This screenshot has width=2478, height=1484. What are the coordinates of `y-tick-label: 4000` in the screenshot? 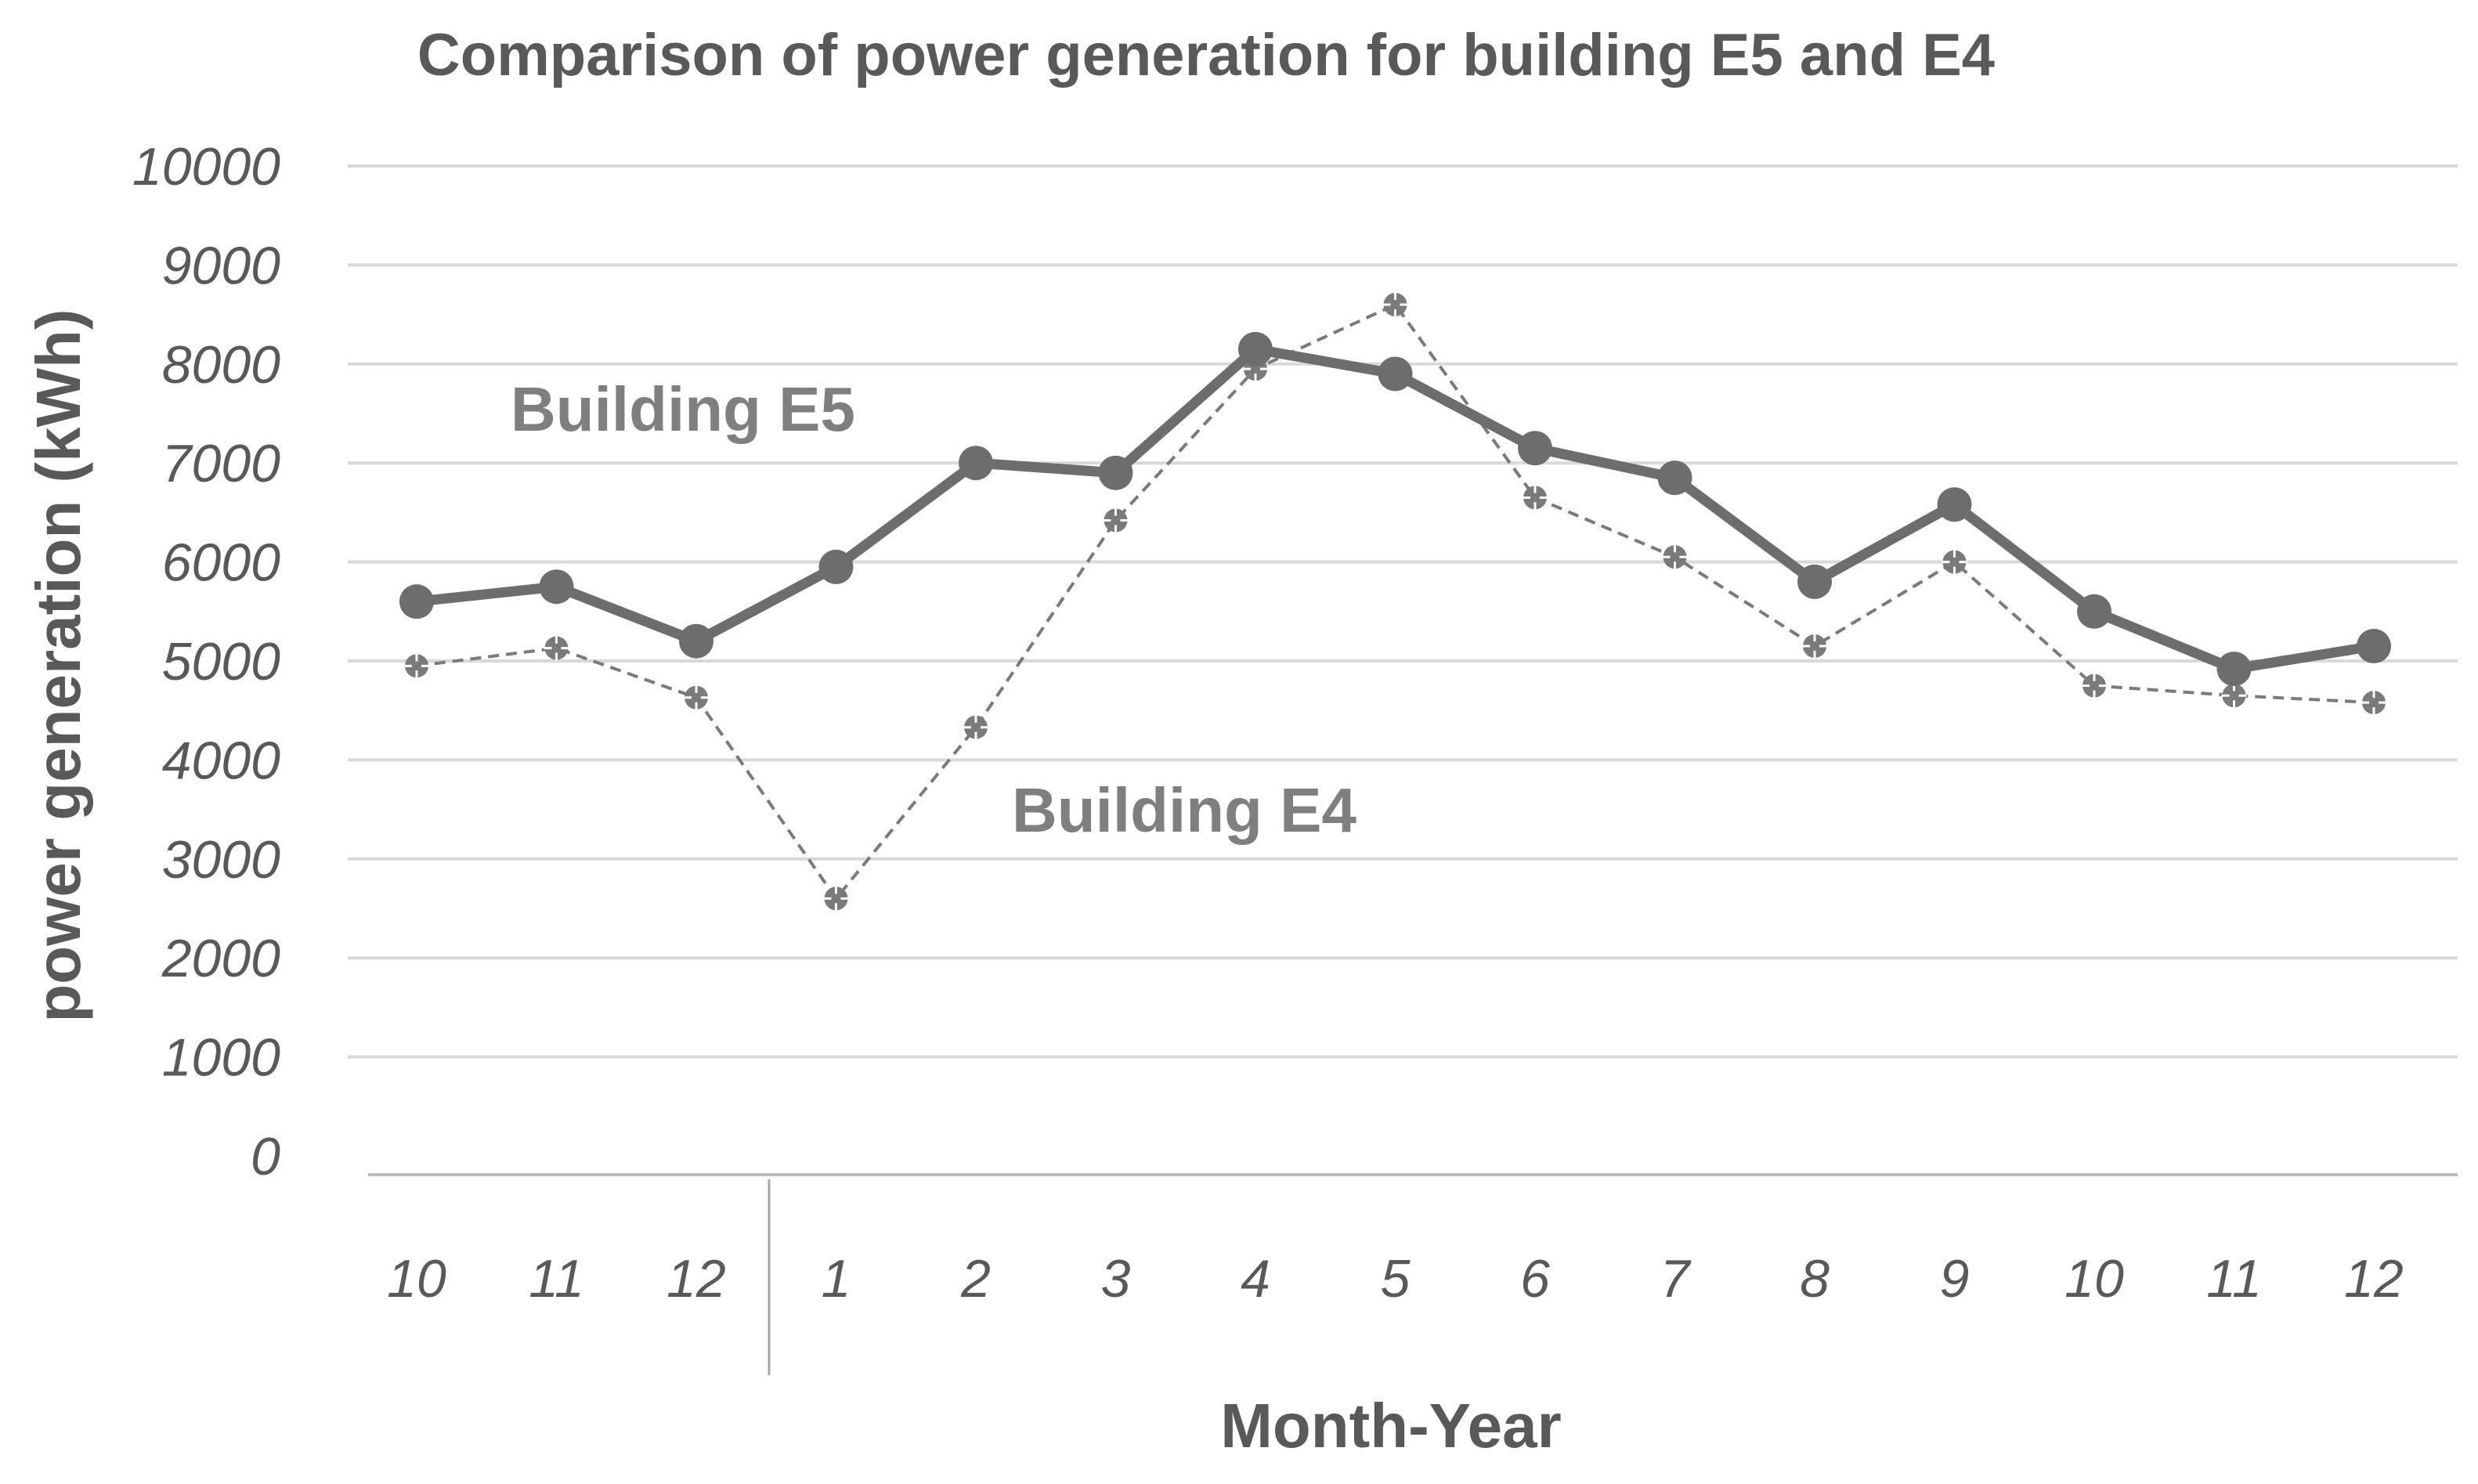 It's located at (221, 760).